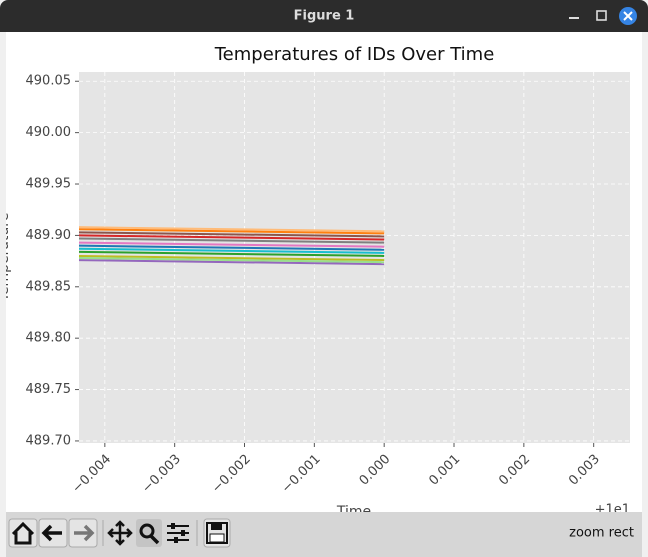 The image size is (648, 557). What do you see at coordinates (49, 389) in the screenshot?
I see `y-tick-label: 489.75` at bounding box center [49, 389].